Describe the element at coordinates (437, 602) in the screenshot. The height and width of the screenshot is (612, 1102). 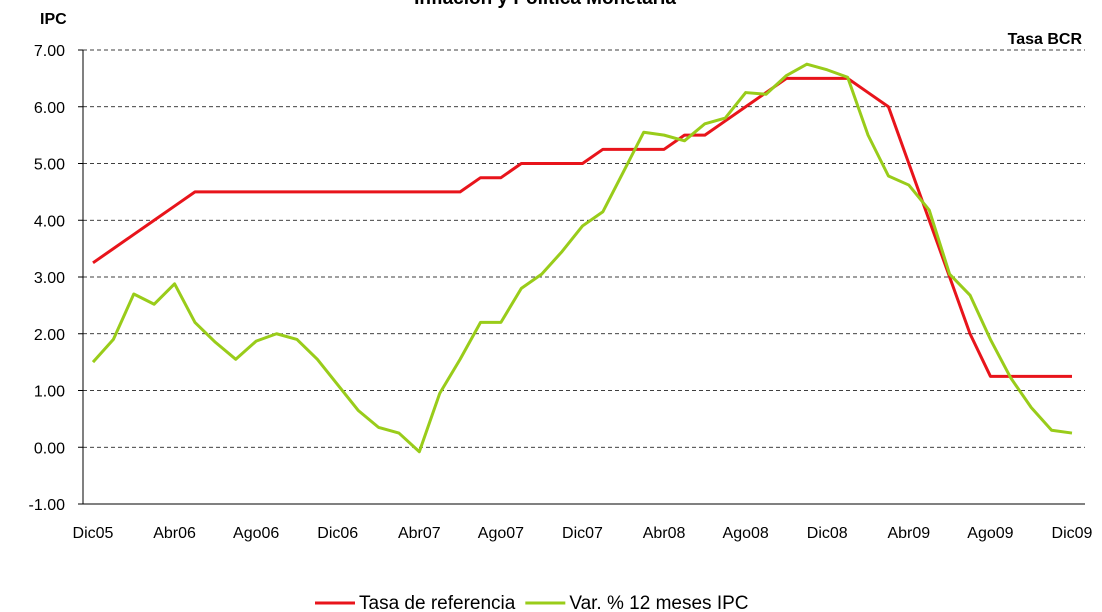
I see `legend-label: Tasa de referencia` at that location.